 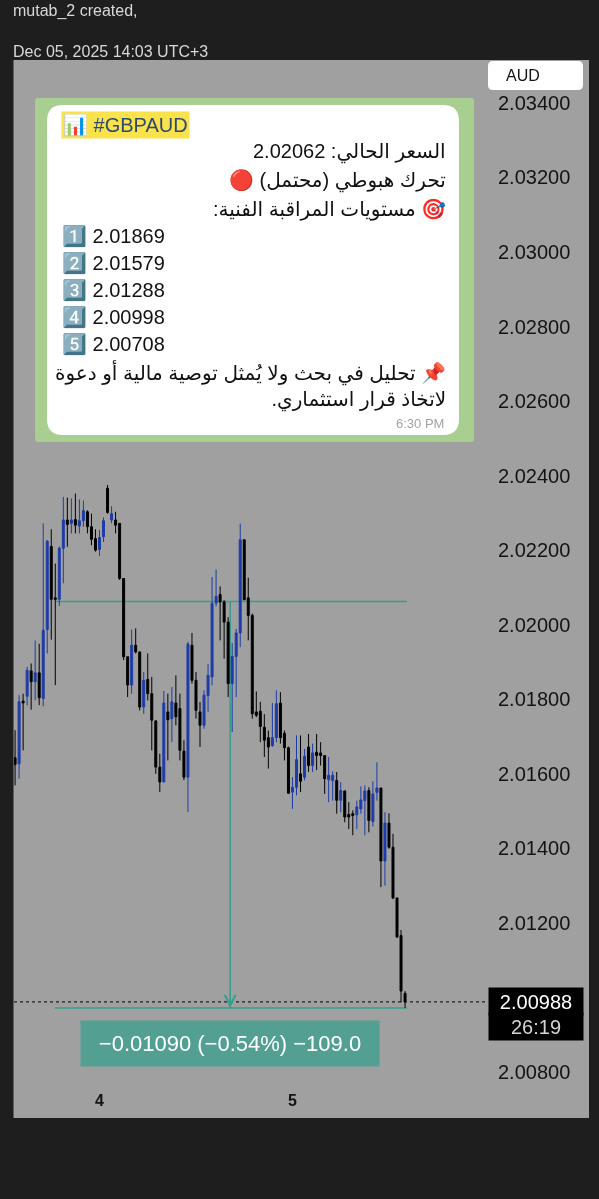 I want to click on text: 26:19, so click(x=536, y=1026).